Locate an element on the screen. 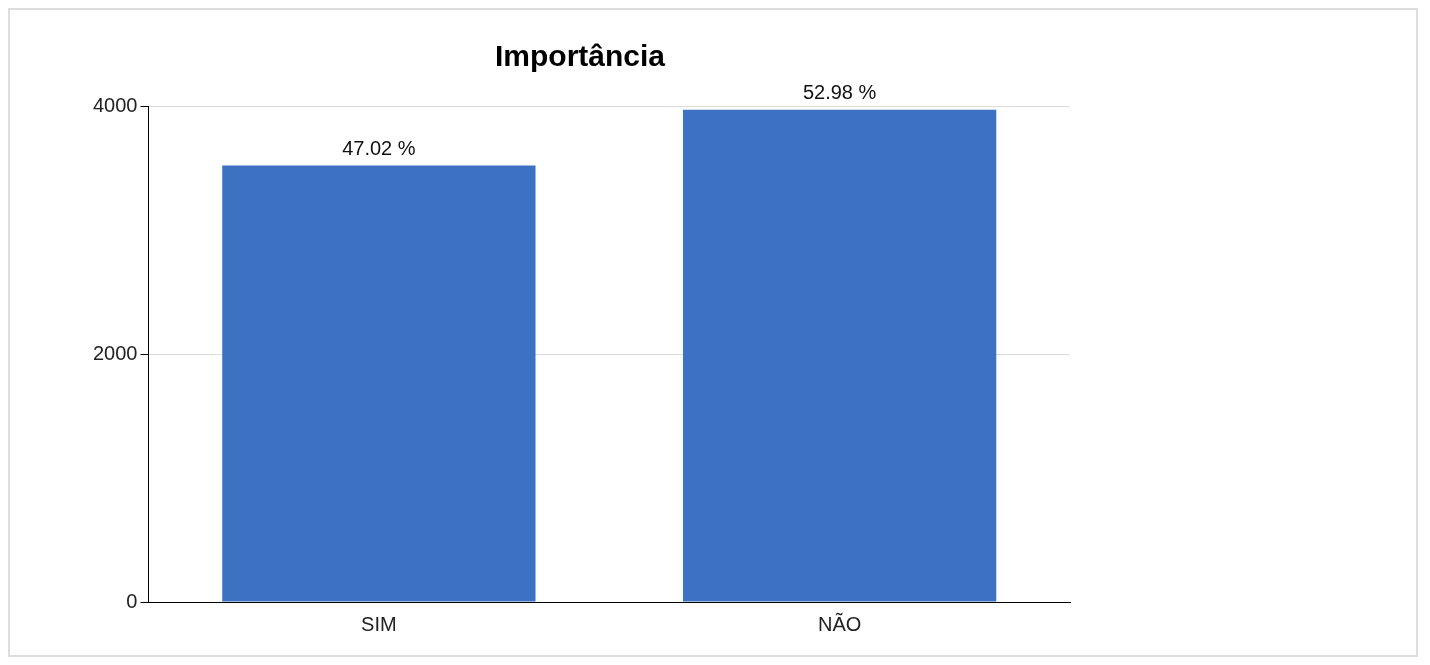 The width and height of the screenshot is (1430, 665). y-tick-label: 4000 is located at coordinates (115, 104).